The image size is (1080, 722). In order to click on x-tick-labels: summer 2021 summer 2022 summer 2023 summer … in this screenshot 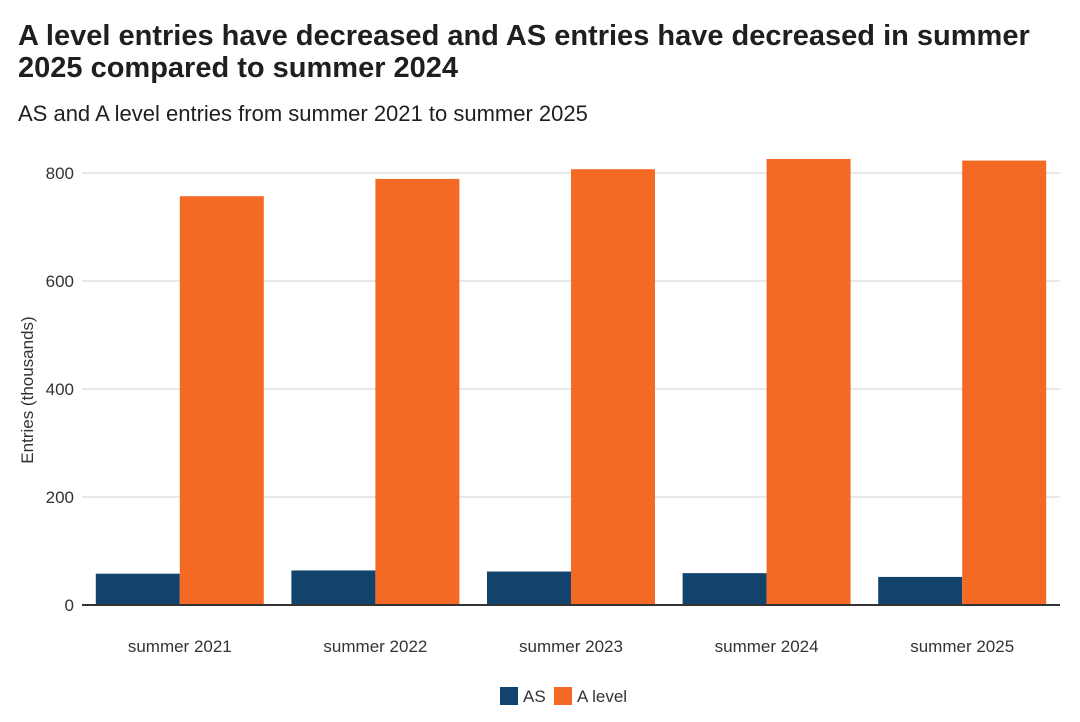, I will do `click(571, 646)`.